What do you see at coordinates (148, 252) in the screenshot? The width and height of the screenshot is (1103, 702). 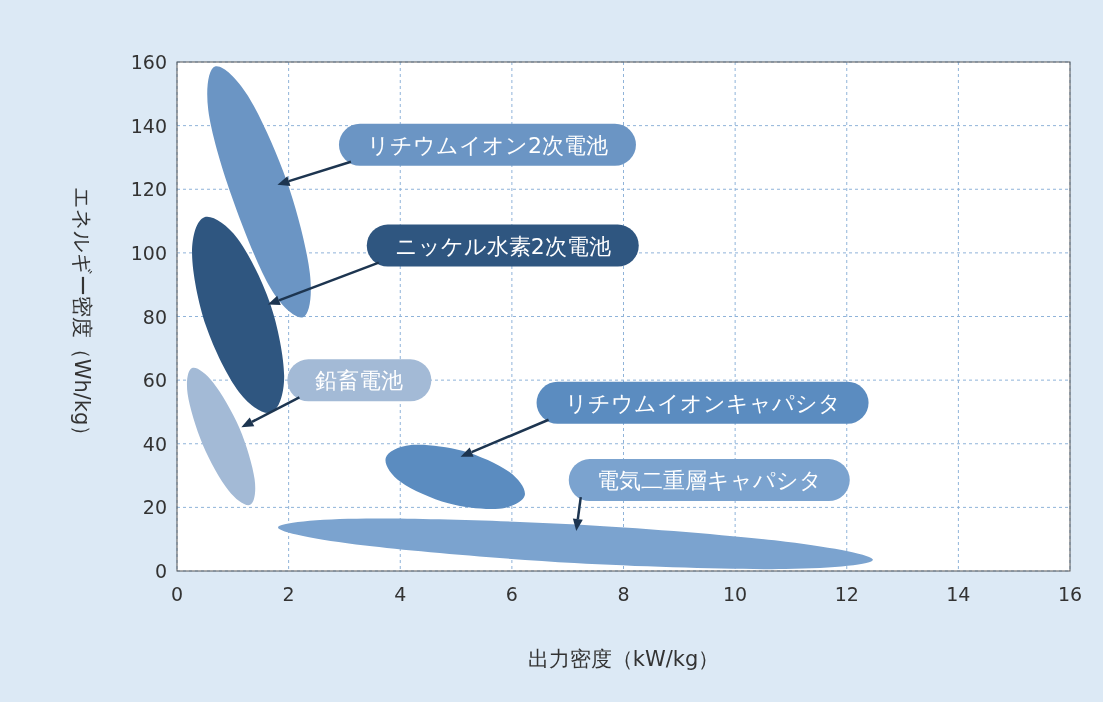 I see `y-tick-label: 100` at bounding box center [148, 252].